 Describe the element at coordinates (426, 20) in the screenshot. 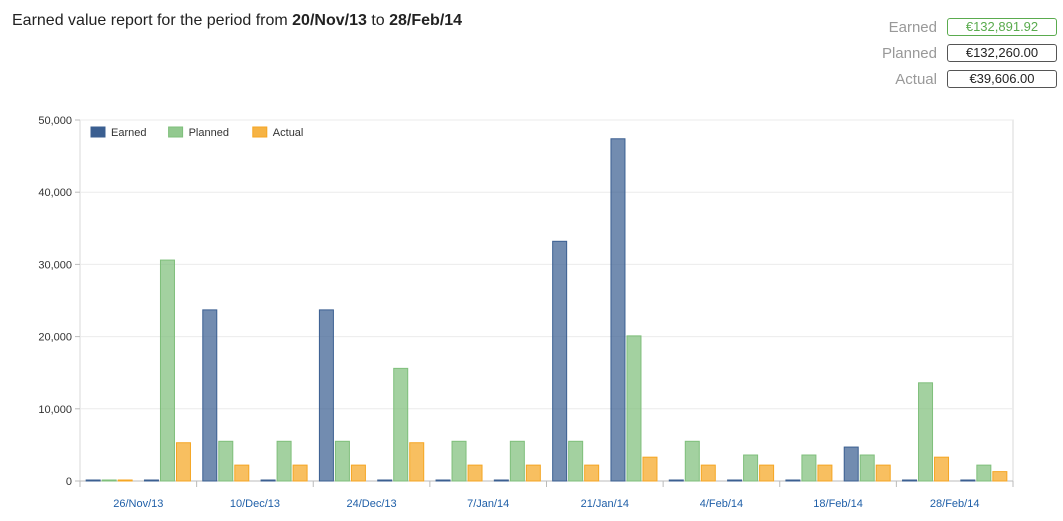

I see `to-date: 28/Feb/14` at that location.